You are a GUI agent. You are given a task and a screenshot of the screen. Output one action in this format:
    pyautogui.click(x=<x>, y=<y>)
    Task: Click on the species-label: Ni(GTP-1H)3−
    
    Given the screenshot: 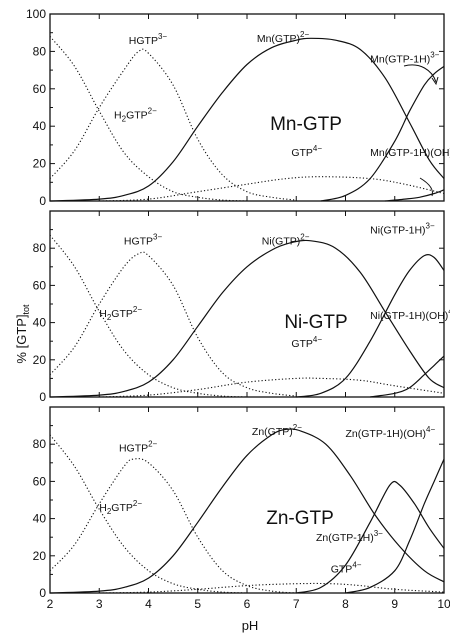 What is the action you would take?
    pyautogui.click(x=402, y=228)
    